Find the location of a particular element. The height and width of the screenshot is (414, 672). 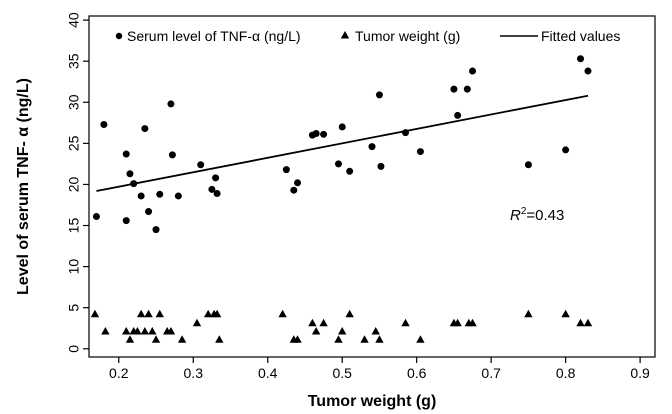

y-tick-label: 40 is located at coordinates (74, 20).